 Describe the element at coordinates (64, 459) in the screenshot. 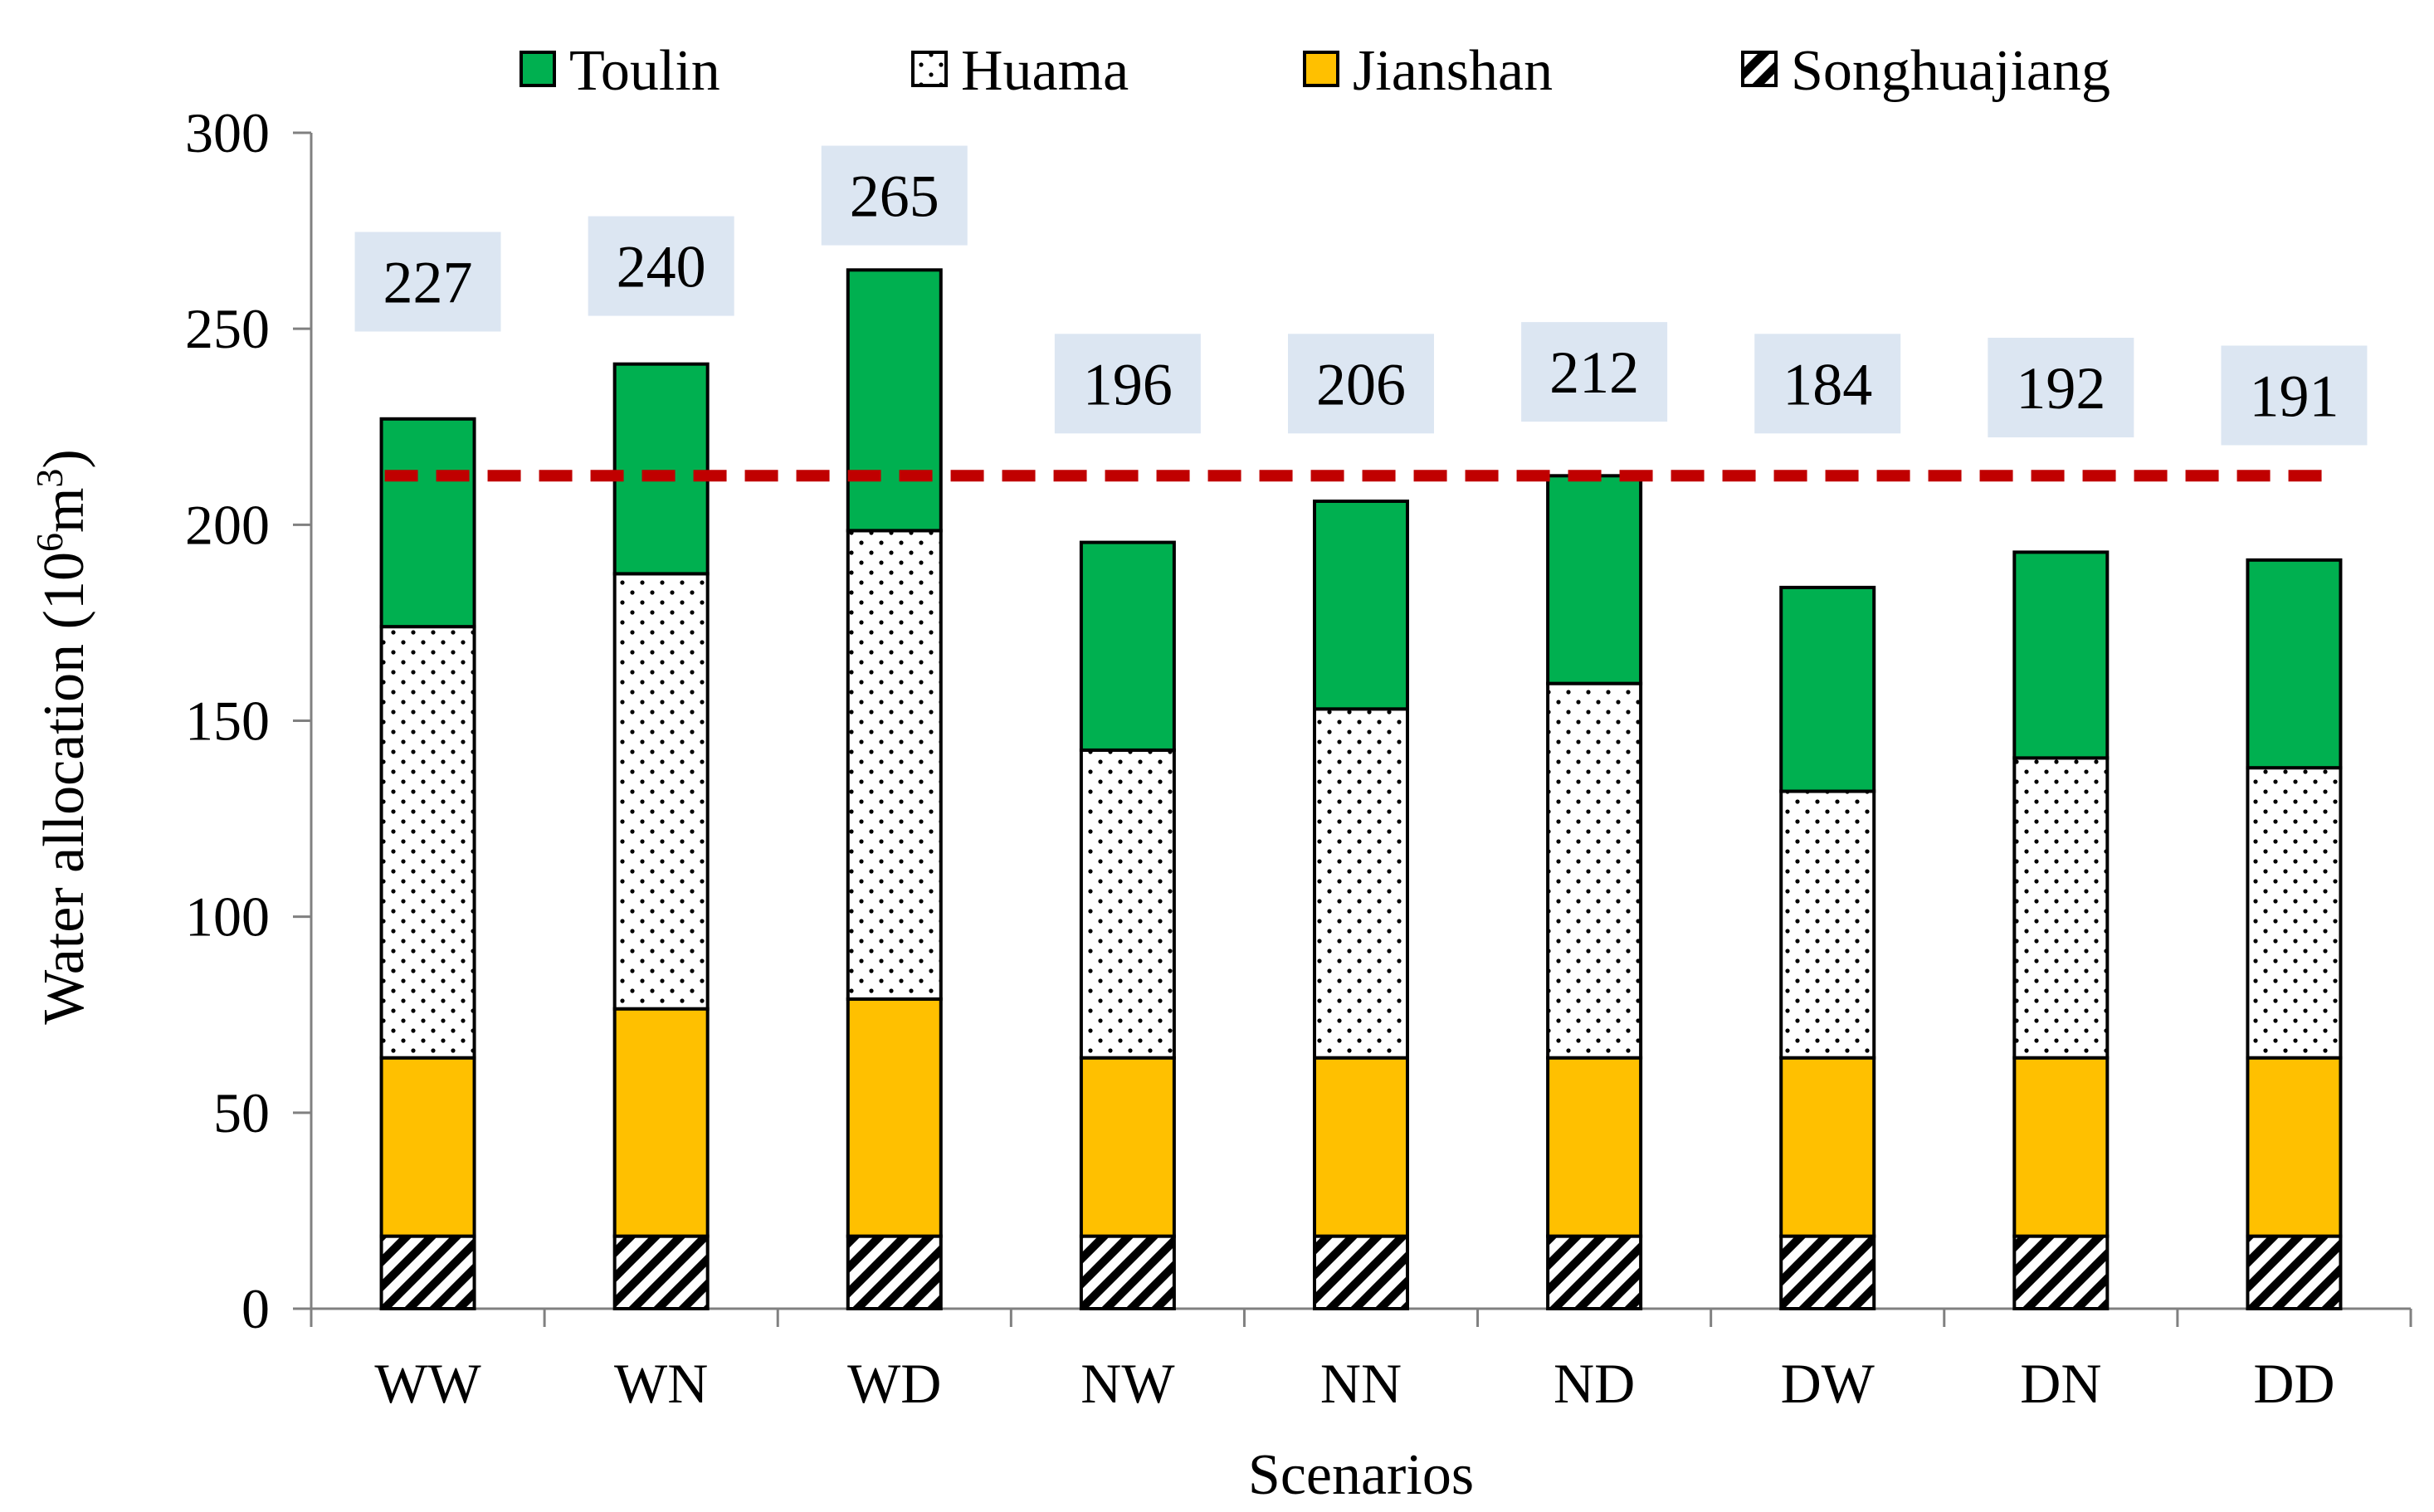

I see `y-axis-title-end: )` at that location.